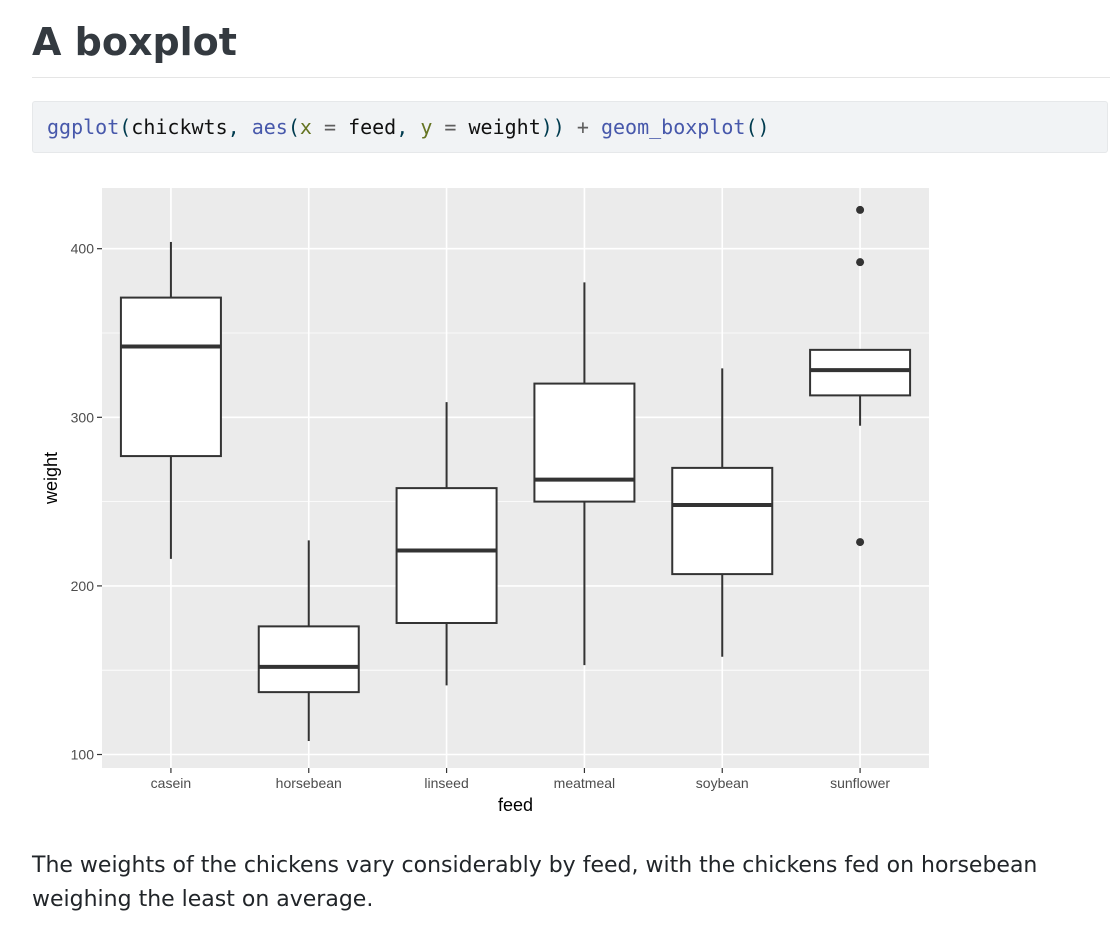  What do you see at coordinates (582, 127) in the screenshot?
I see `code-token: +` at bounding box center [582, 127].